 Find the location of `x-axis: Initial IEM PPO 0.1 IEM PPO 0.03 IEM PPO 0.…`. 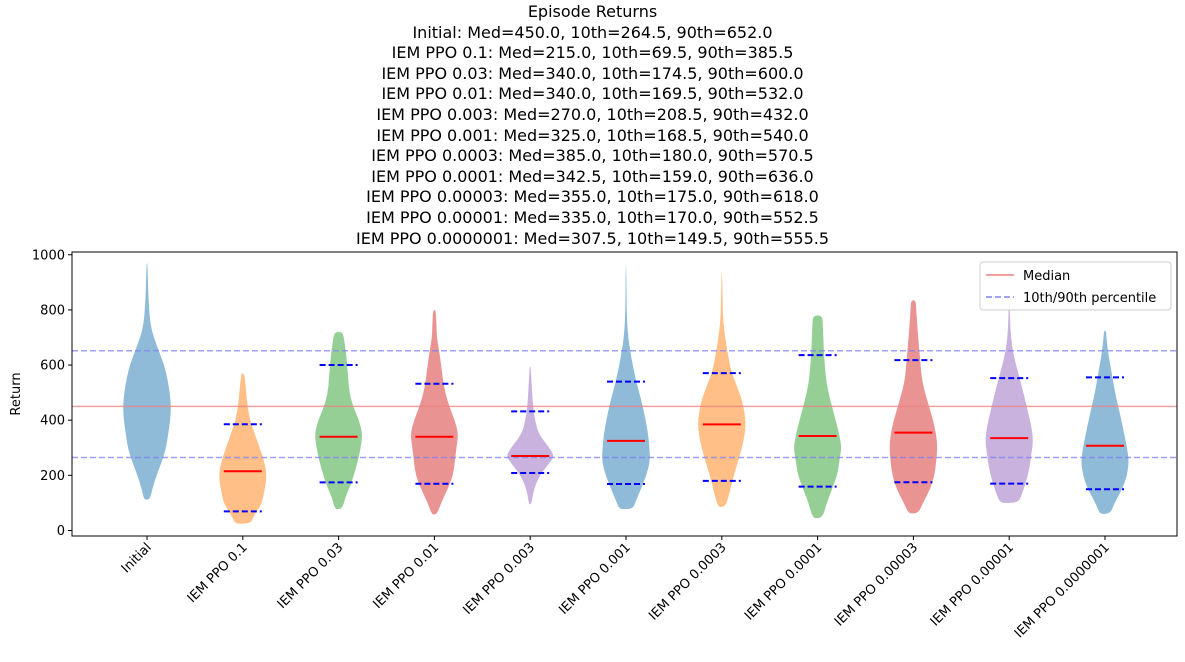

x-axis: Initial IEM PPO 0.1 IEM PPO 0.03 IEM PPO 0.… is located at coordinates (616, 588).